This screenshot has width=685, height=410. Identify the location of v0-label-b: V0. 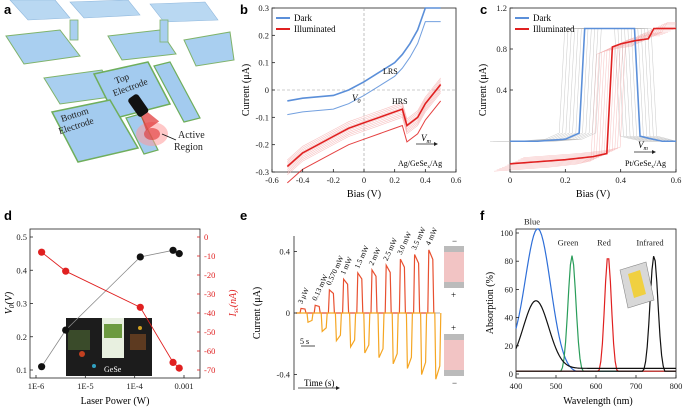
(356, 99).